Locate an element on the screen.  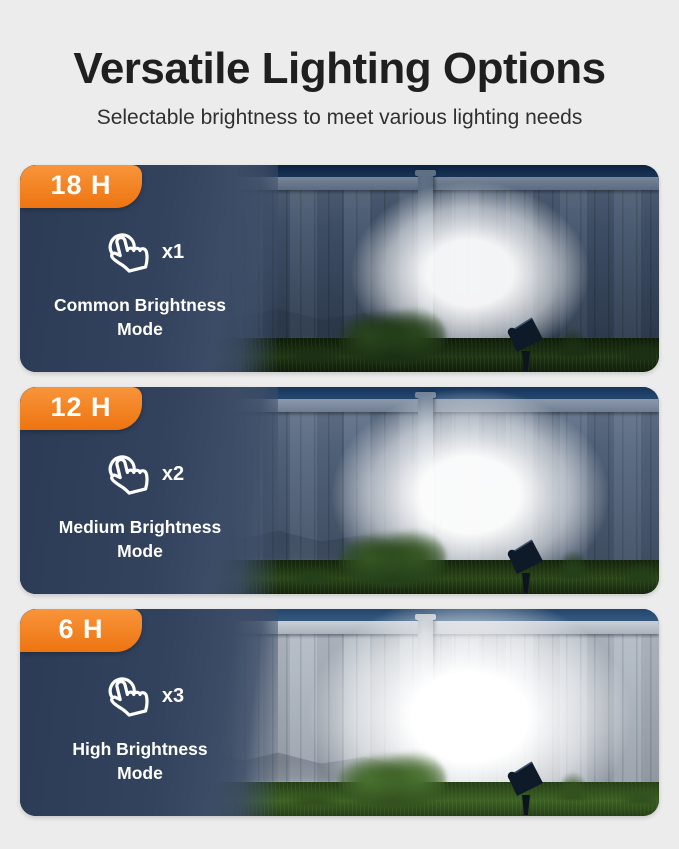
tap-count-row: x1 is located at coordinates (140, 252).